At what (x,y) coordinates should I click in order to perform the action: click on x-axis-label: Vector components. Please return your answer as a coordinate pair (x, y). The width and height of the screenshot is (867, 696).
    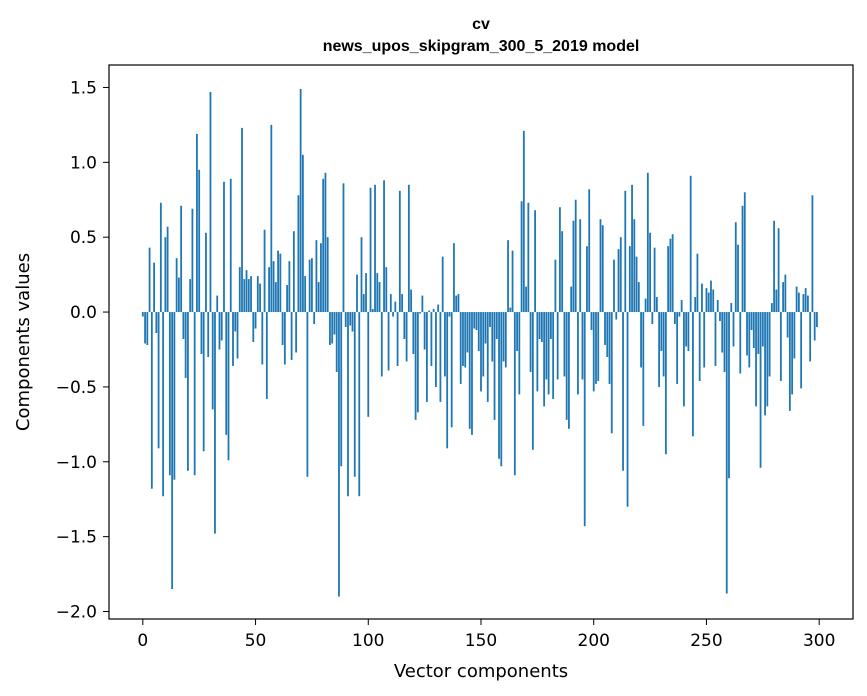
    Looking at the image, I should click on (481, 671).